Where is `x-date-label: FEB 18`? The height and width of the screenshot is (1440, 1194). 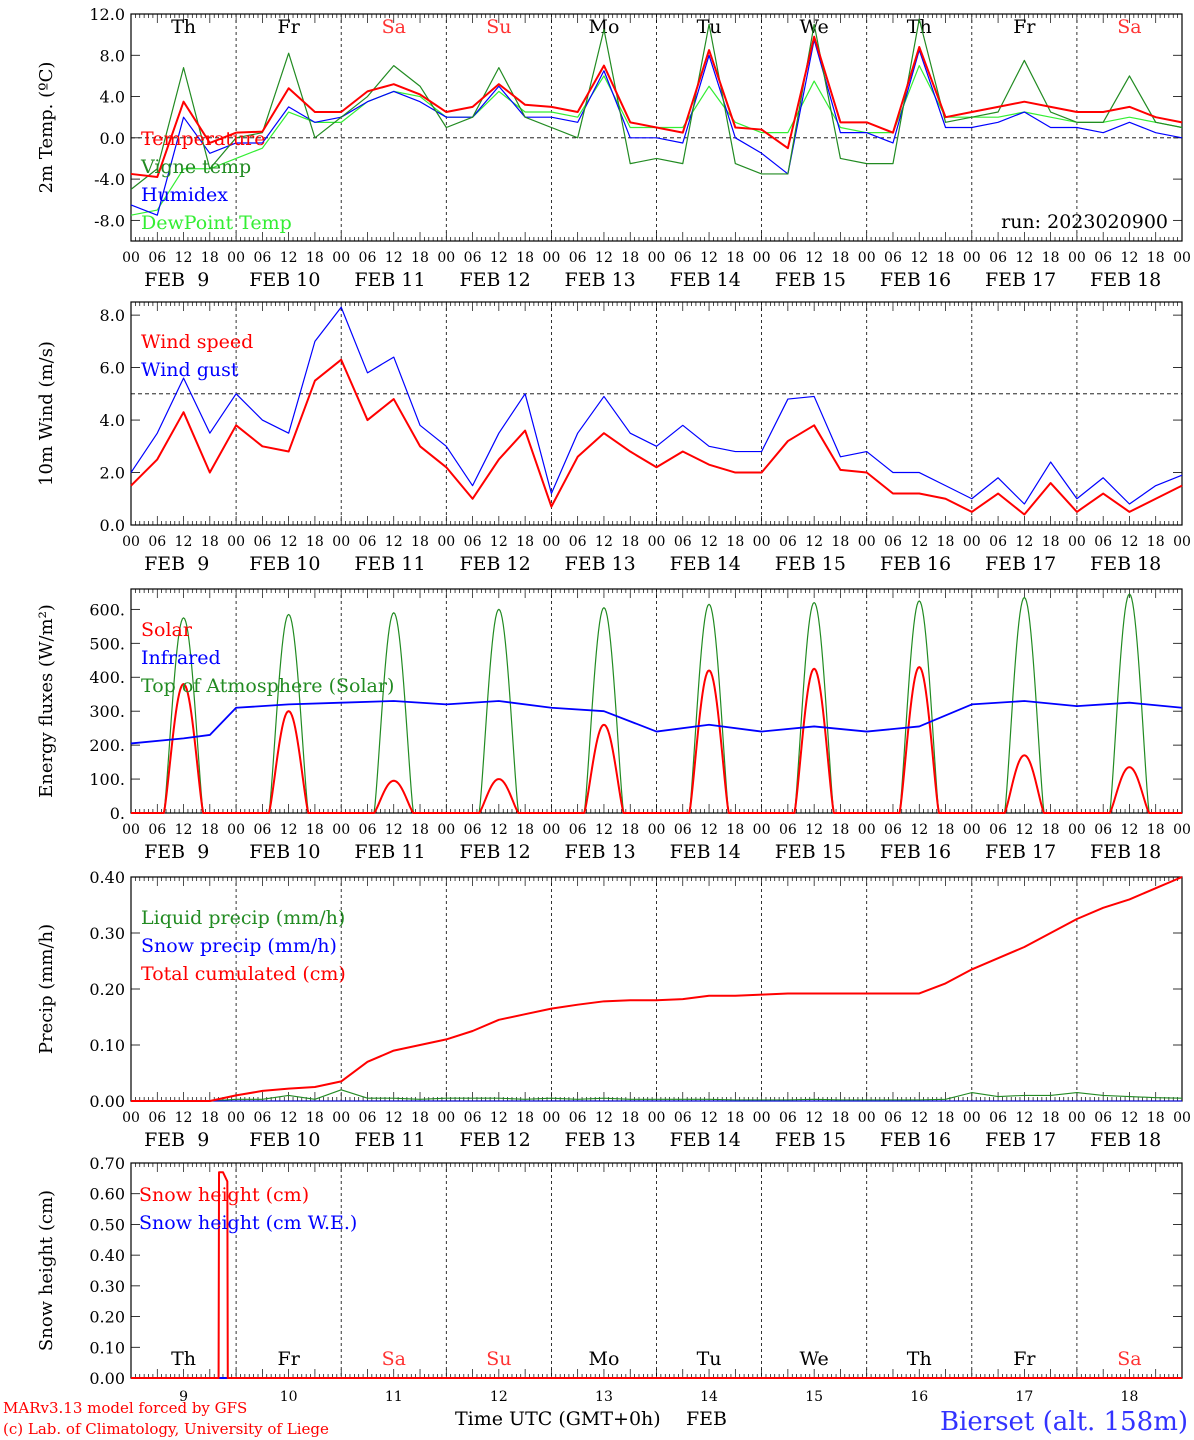
x-date-label: FEB 18 is located at coordinates (1125, 1140).